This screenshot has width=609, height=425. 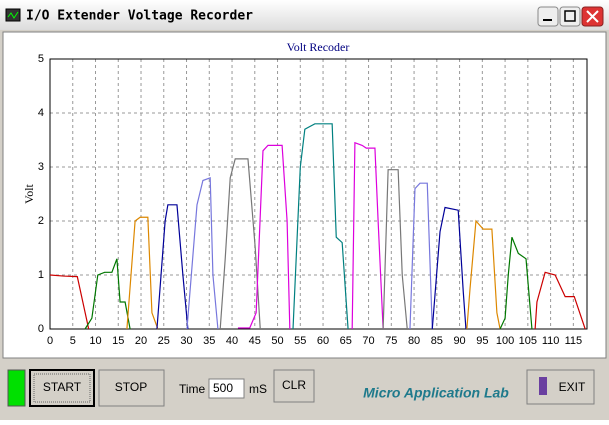 I want to click on exit-button, so click(x=560, y=387).